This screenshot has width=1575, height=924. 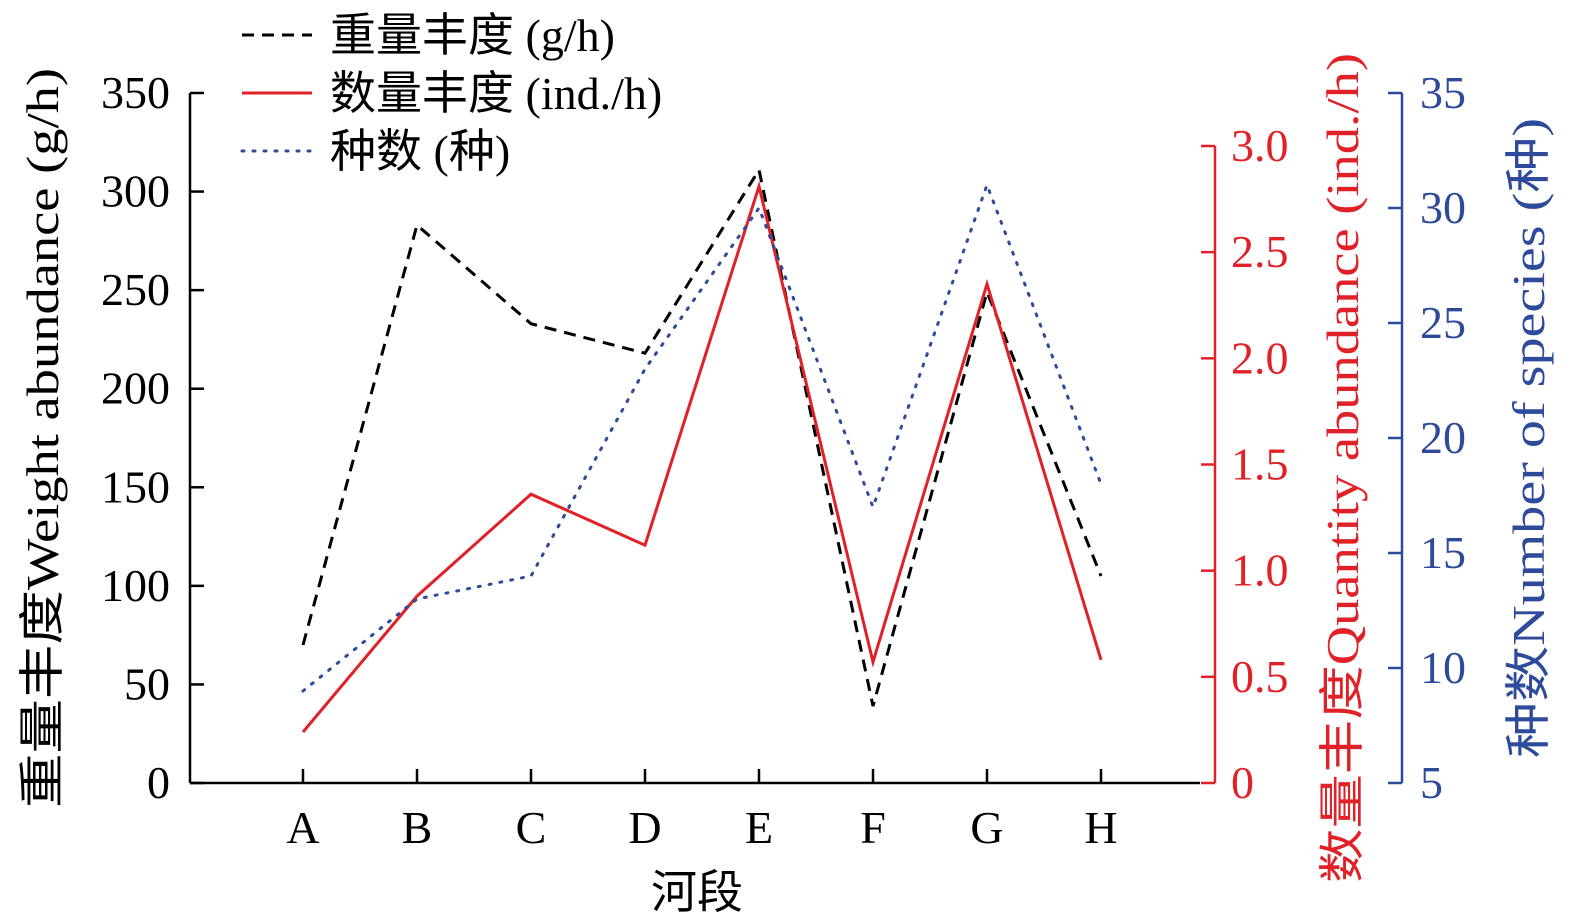 I want to click on y-right1-tick-label: 0, so click(x=1242, y=782).